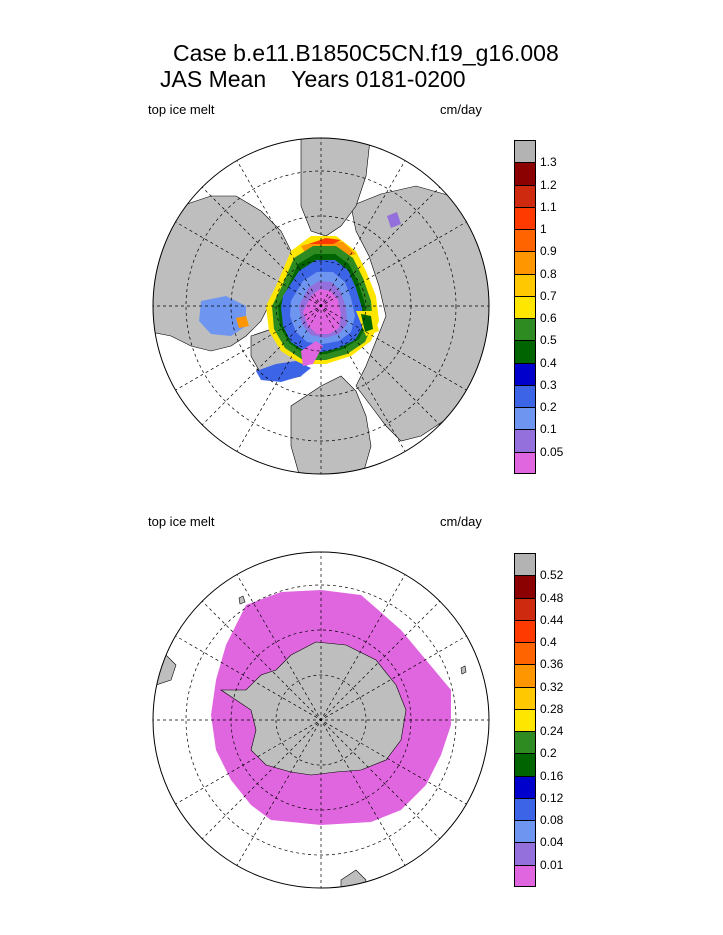 The width and height of the screenshot is (723, 935). Describe the element at coordinates (552, 708) in the screenshot. I see `colorbar-tick-label: 0.28` at that location.